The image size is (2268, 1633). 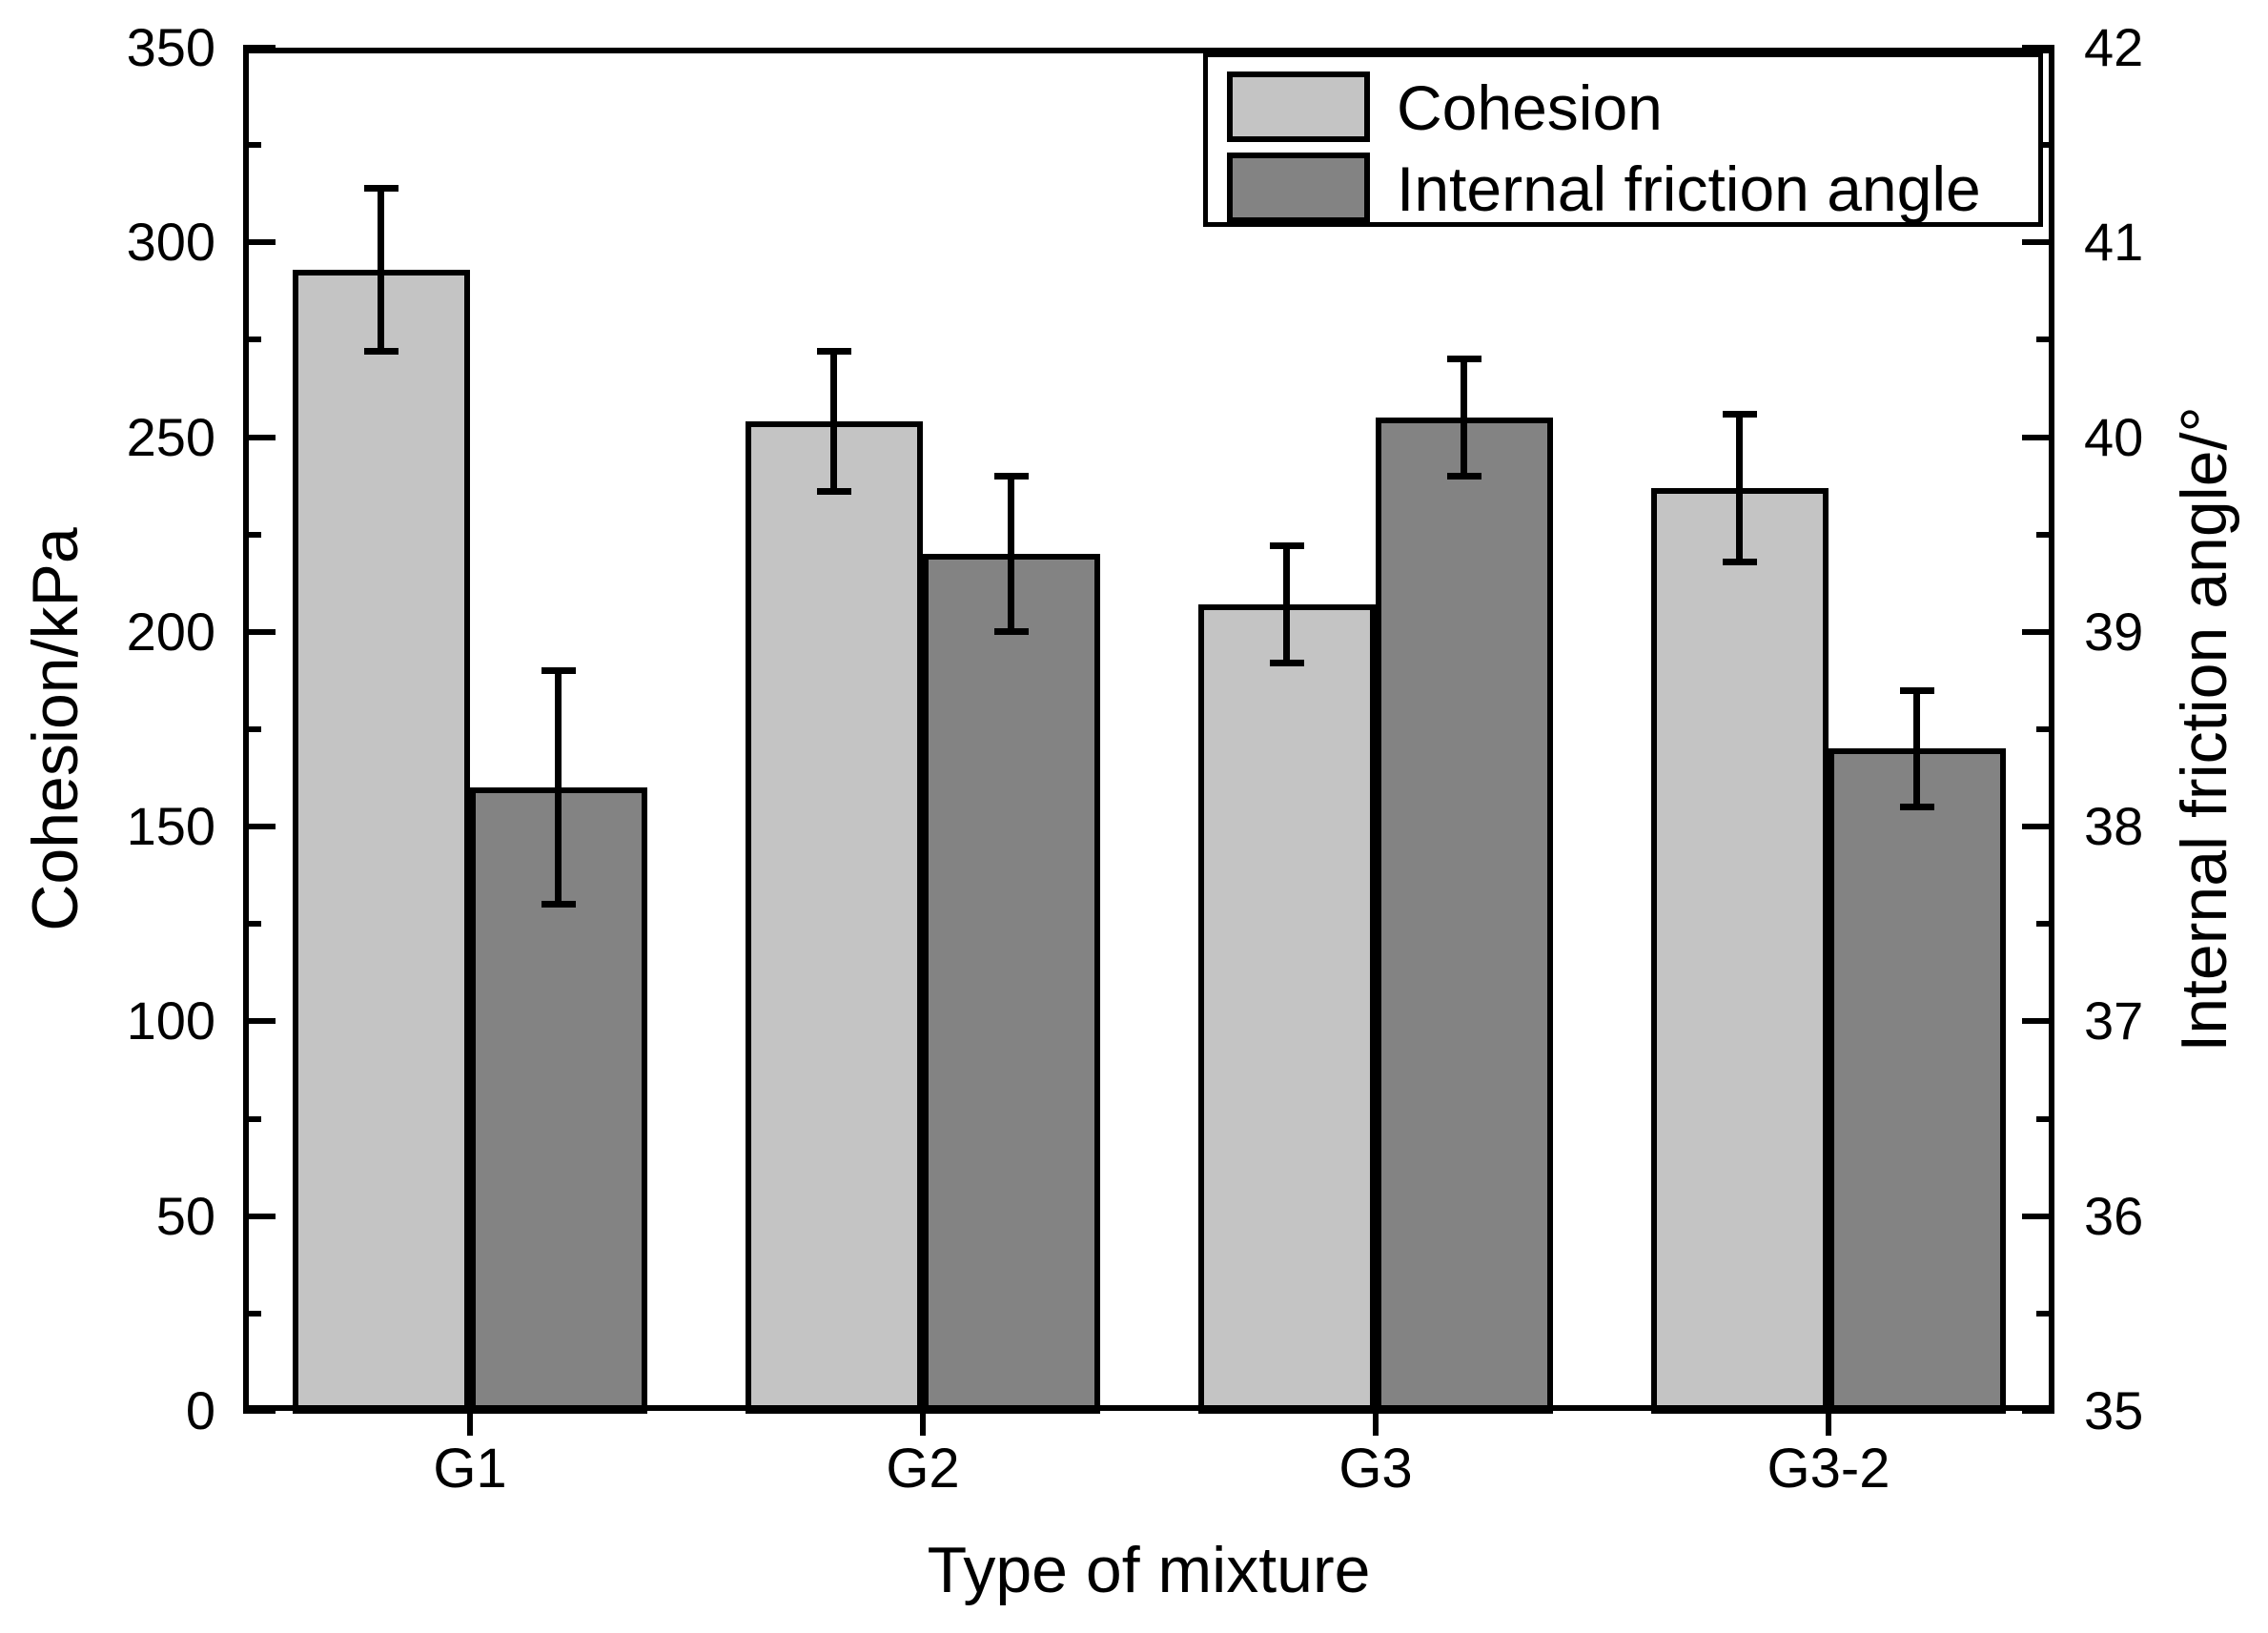 What do you see at coordinates (1149, 1570) in the screenshot?
I see `x-axis-title: Type of mixture` at bounding box center [1149, 1570].